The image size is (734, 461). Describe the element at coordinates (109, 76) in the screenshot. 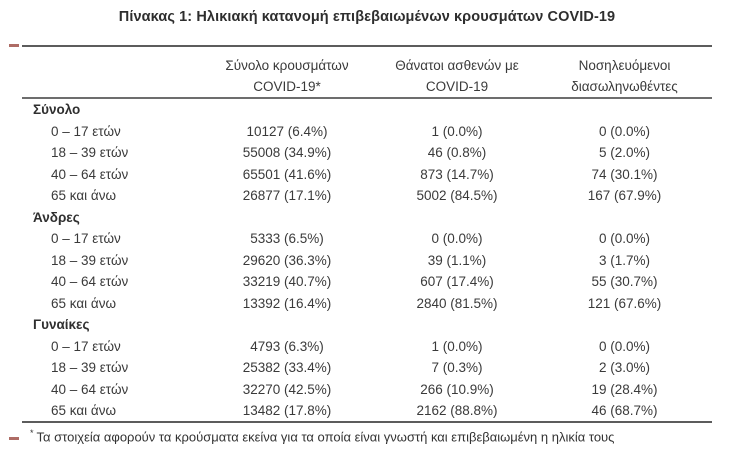

I see `header-empty` at that location.